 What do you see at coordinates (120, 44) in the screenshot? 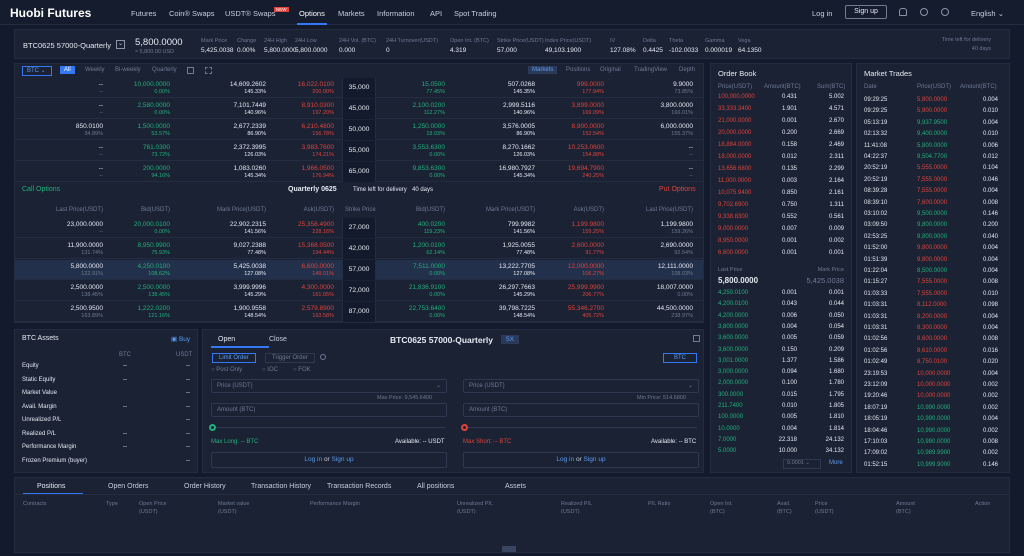
I see `symbol-dropdown-icon: ⌄` at bounding box center [120, 44].